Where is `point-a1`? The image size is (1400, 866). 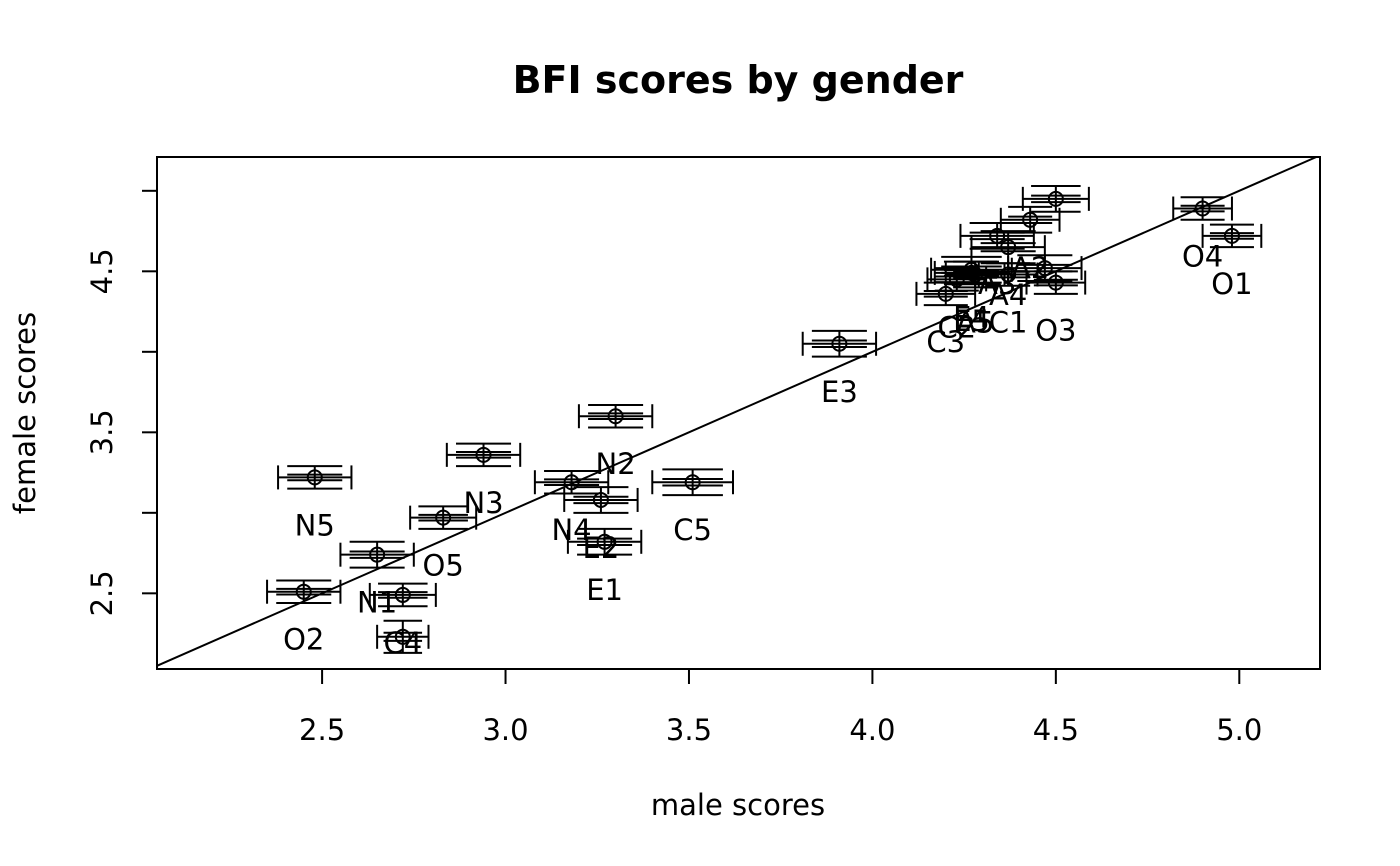
point-a1 is located at coordinates (403, 636).